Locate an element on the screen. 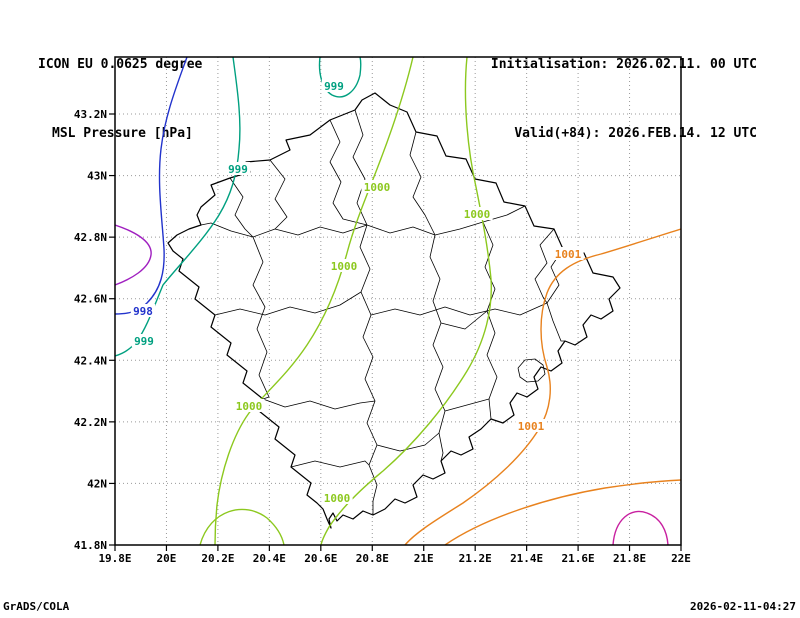 This screenshot has width=800, height=618. axis-x-label: 19.8E is located at coordinates (114, 558).